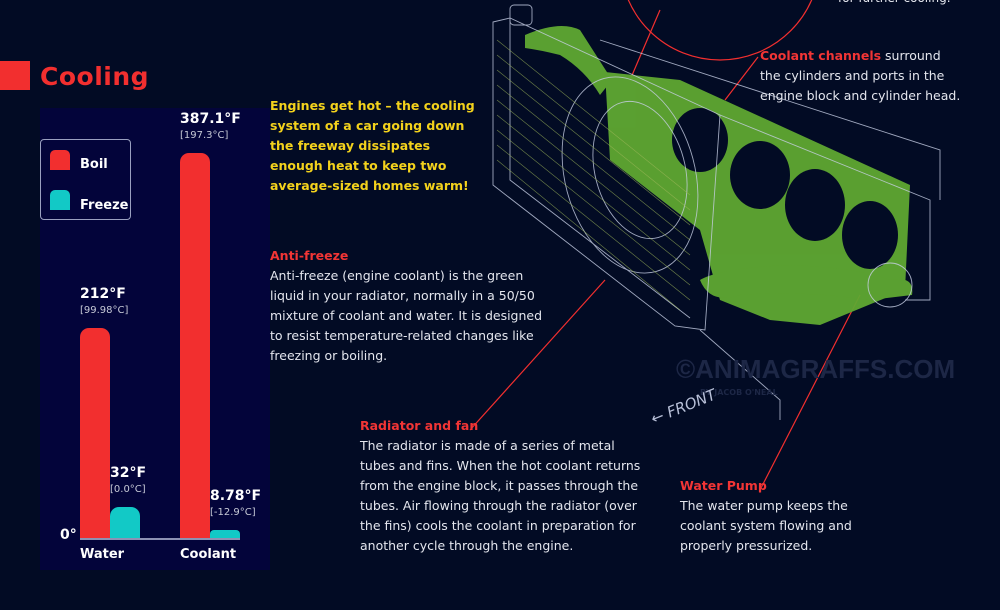 The image size is (1000, 610). I want to click on bar-freeze-coolant, so click(225, 534).